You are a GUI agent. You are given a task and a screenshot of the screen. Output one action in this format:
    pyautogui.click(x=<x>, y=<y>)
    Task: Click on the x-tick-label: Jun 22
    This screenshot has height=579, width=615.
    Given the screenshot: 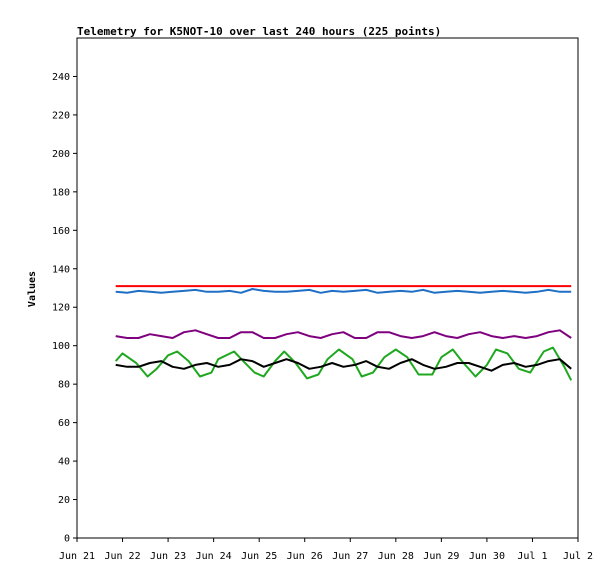 What is the action you would take?
    pyautogui.click(x=122, y=556)
    